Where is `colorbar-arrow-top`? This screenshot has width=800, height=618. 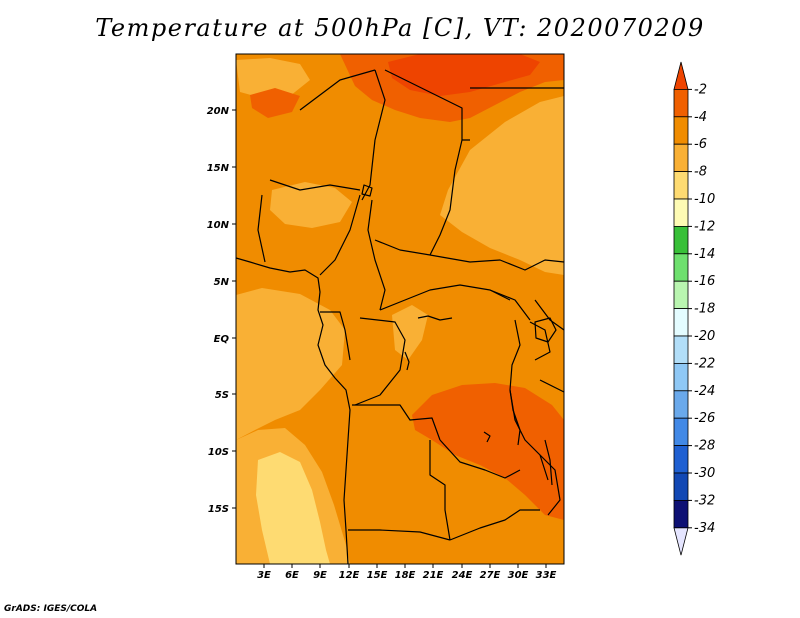 colorbar-arrow-top is located at coordinates (681, 75).